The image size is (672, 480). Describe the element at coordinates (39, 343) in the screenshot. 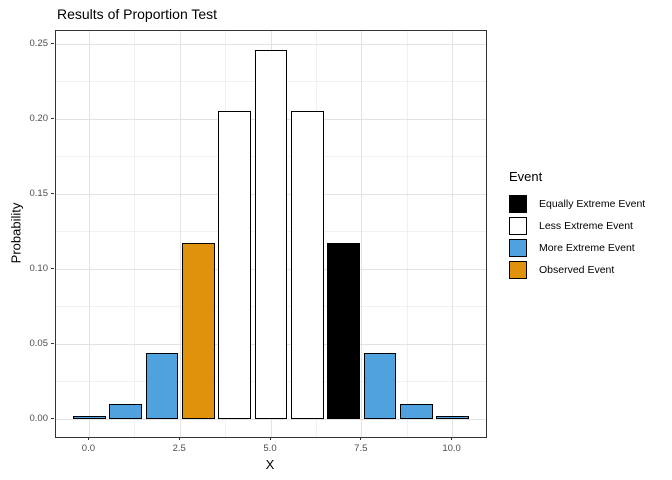

I see `y-tick-label: 0.05` at that location.